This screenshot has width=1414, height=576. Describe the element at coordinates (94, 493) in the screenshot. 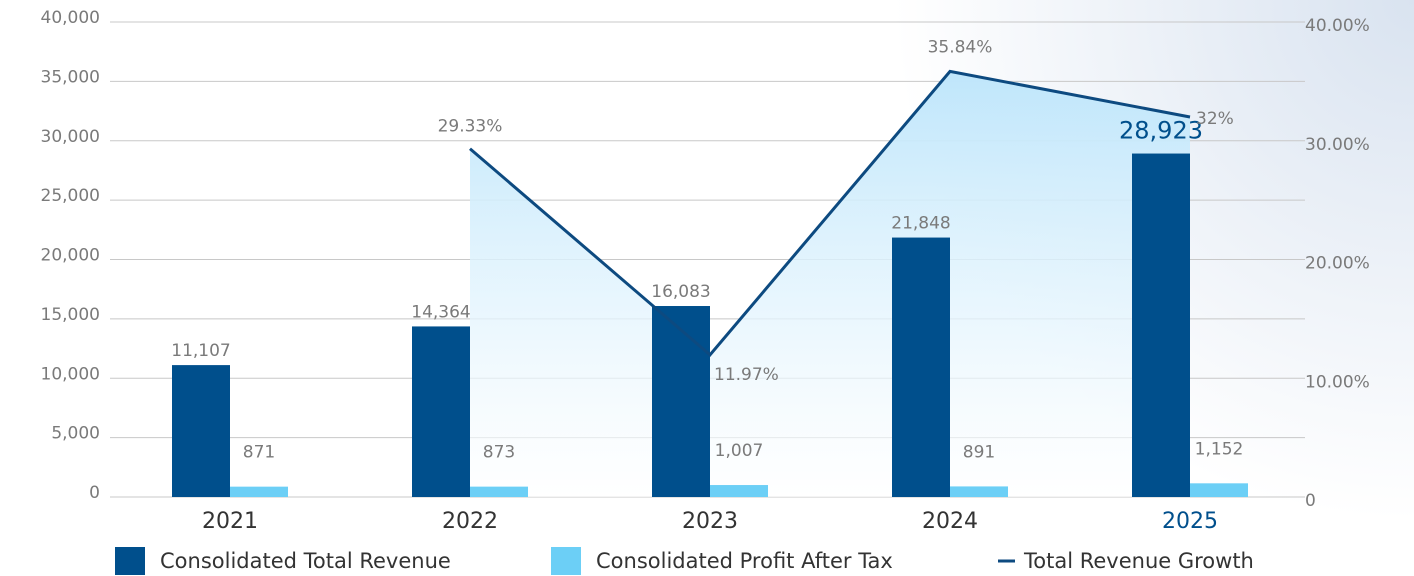

I see `y-tick-label: 0` at that location.